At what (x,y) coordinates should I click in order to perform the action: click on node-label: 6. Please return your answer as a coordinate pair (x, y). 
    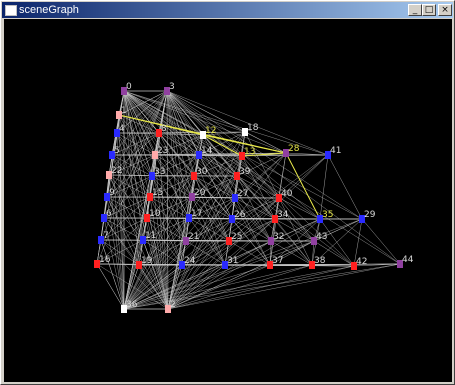
    Looking at the image, I should click on (109, 214).